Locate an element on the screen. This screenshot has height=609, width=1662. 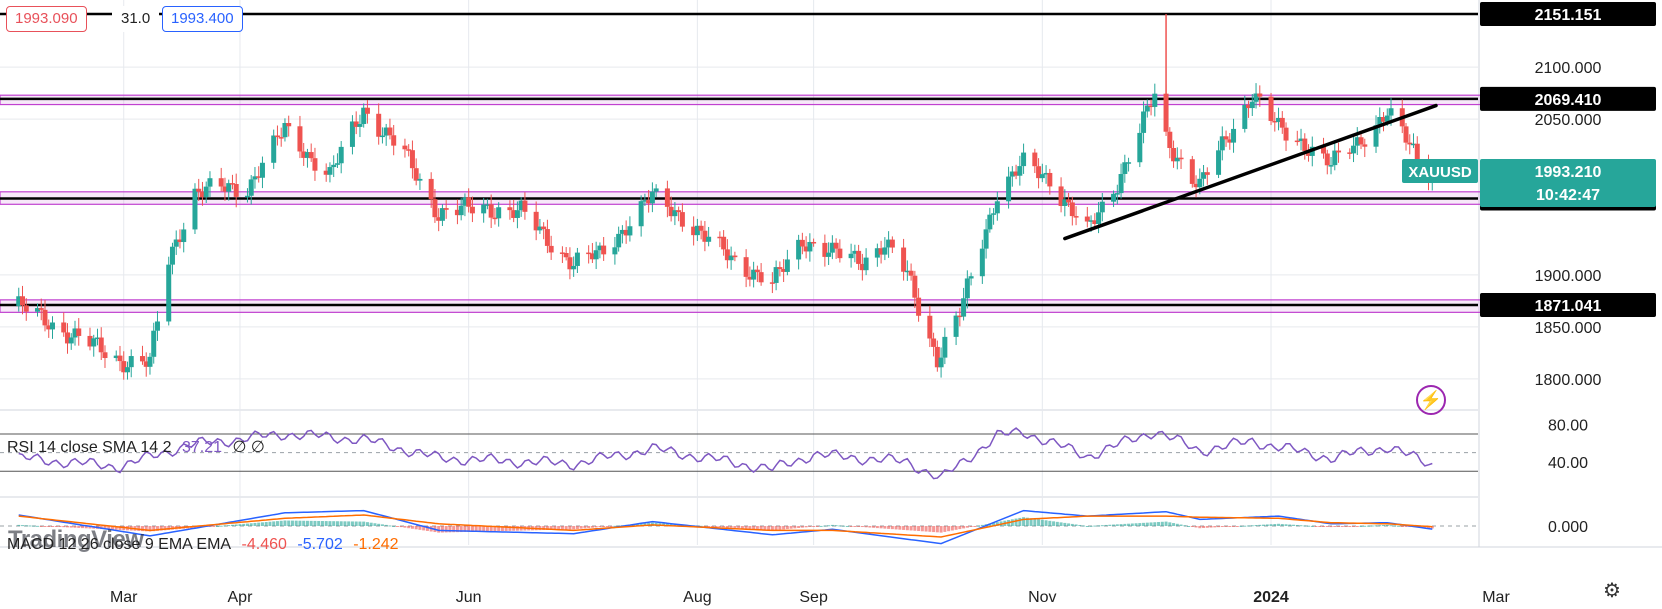
bar-countdown: 10:42:47 is located at coordinates (1568, 195).